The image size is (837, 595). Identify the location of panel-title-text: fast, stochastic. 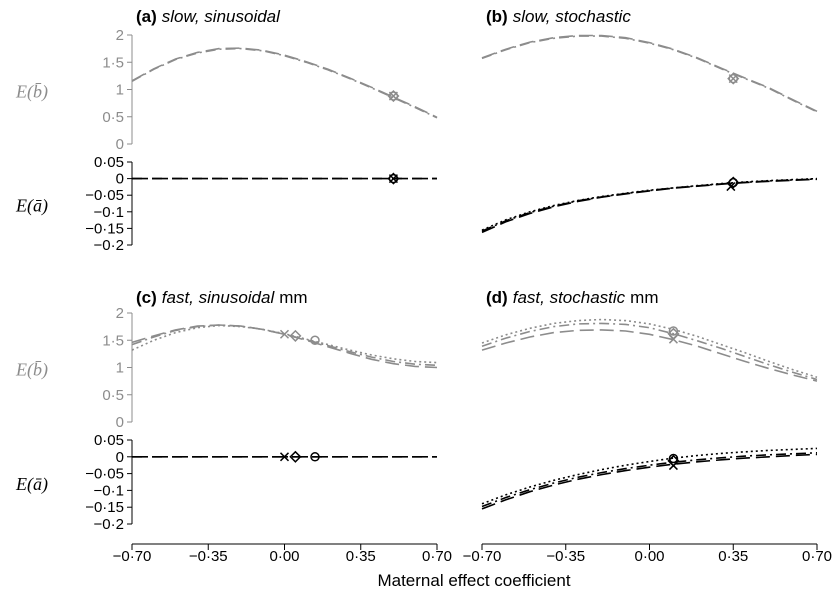
(569, 297).